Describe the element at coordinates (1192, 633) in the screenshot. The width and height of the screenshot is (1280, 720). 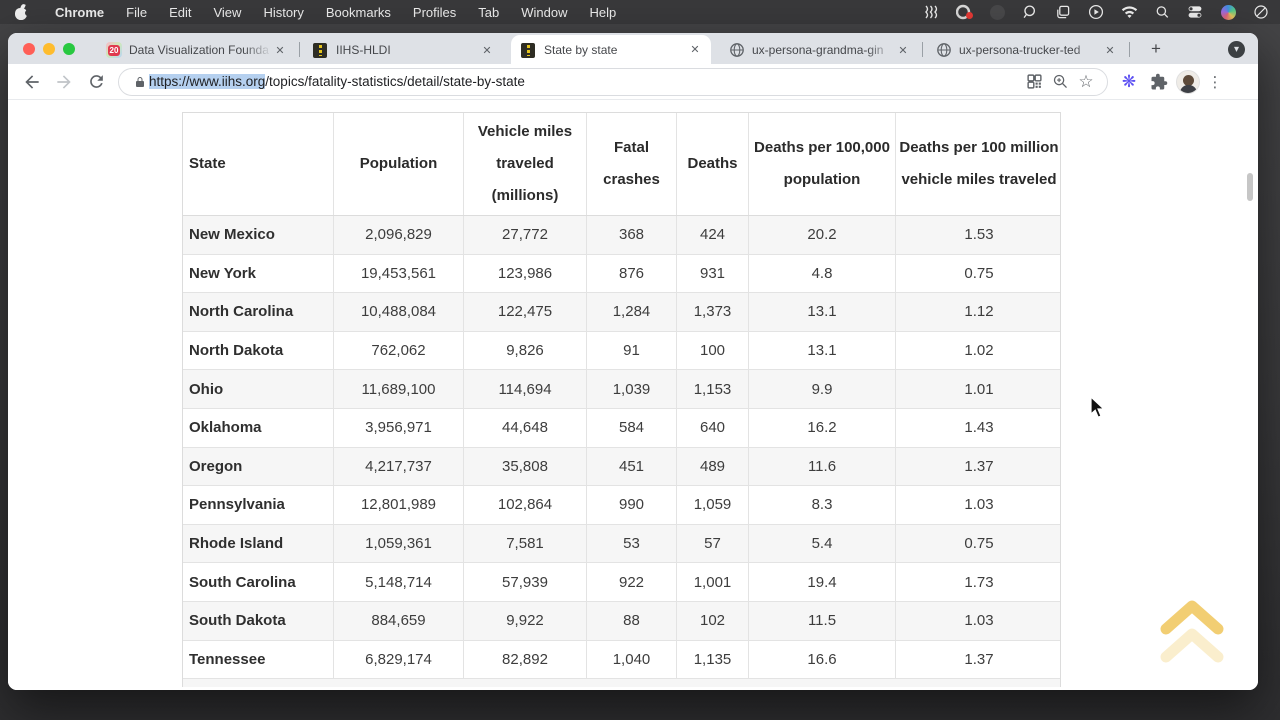
I see `back-to-top-button` at that location.